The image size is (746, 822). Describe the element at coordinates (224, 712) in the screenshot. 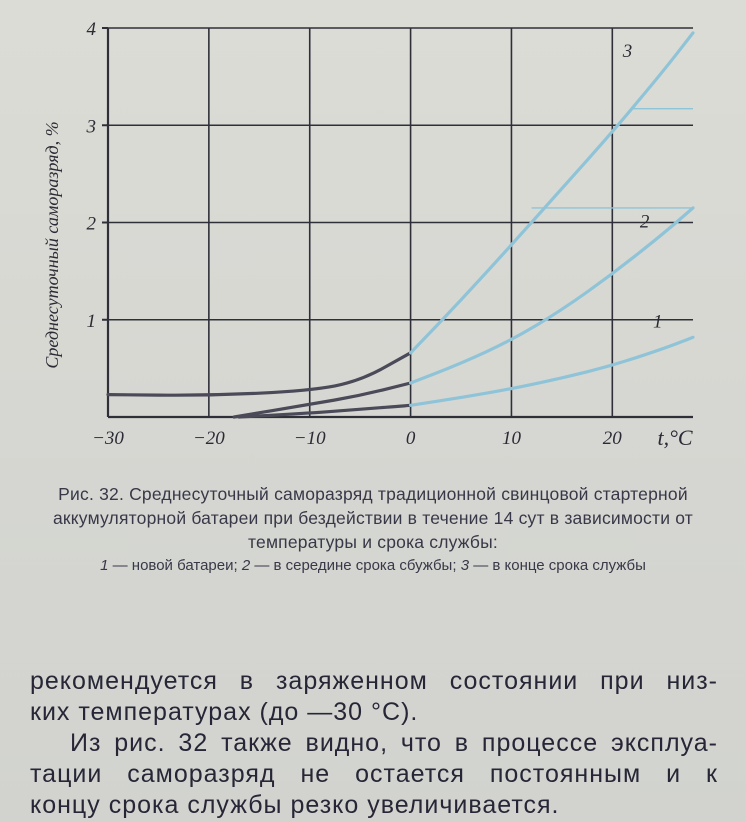

I see `body-line: ких температурах (до —30 °C).` at that location.